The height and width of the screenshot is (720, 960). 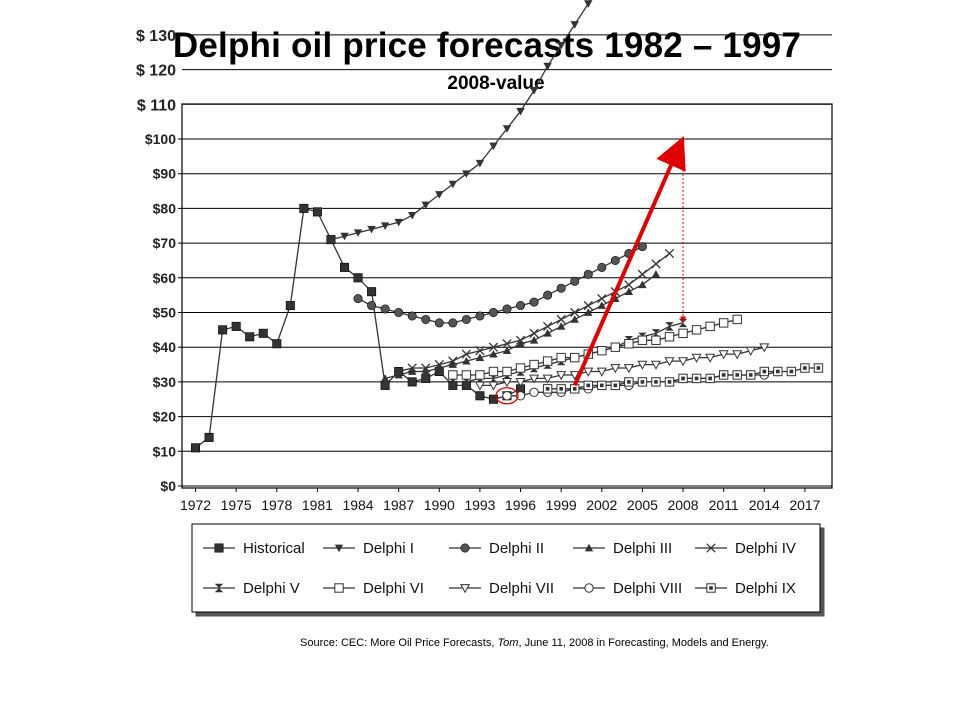 I want to click on series-line-historical, so click(x=358, y=328).